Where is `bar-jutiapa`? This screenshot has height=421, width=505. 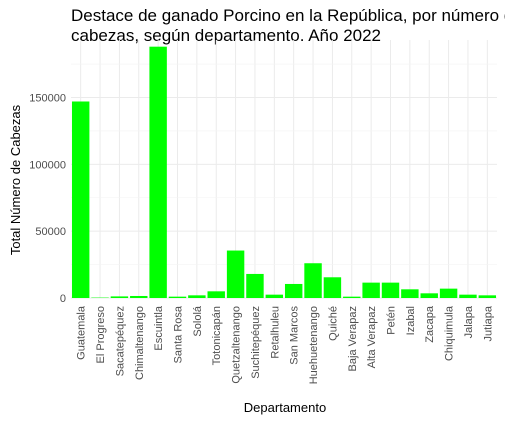
bar-jutiapa is located at coordinates (487, 296).